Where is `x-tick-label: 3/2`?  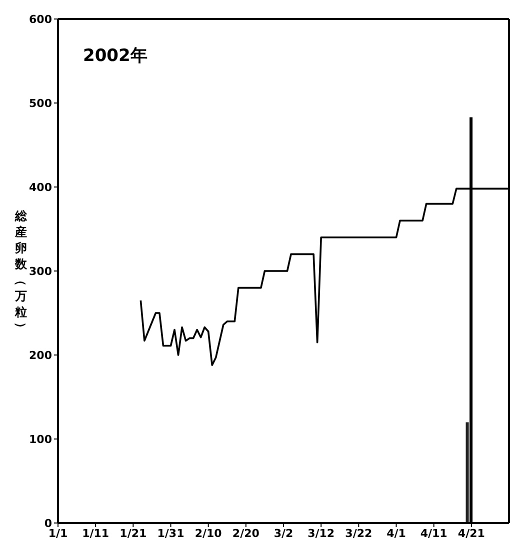
x-tick-label: 3/2 is located at coordinates (284, 533).